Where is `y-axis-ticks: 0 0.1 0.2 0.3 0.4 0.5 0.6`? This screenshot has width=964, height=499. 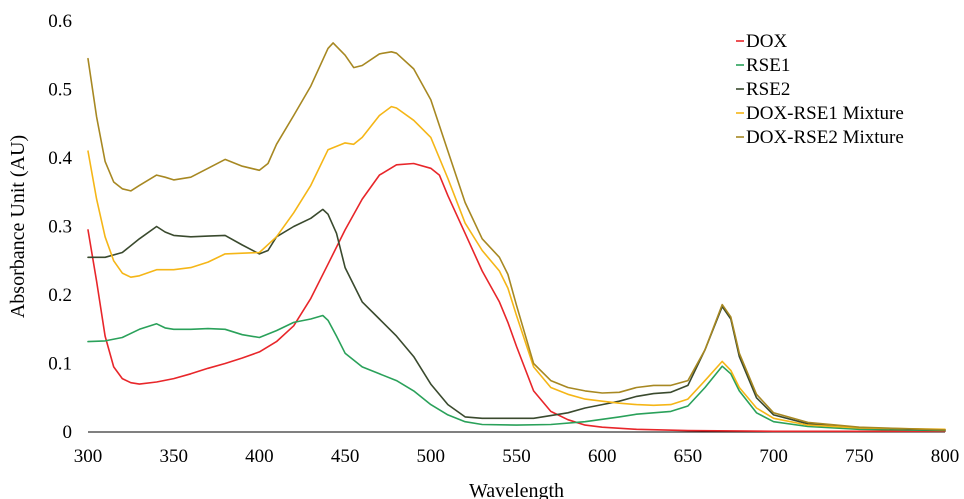 y-axis-ticks: 0 0.1 0.2 0.3 0.4 0.5 0.6 is located at coordinates (60, 227).